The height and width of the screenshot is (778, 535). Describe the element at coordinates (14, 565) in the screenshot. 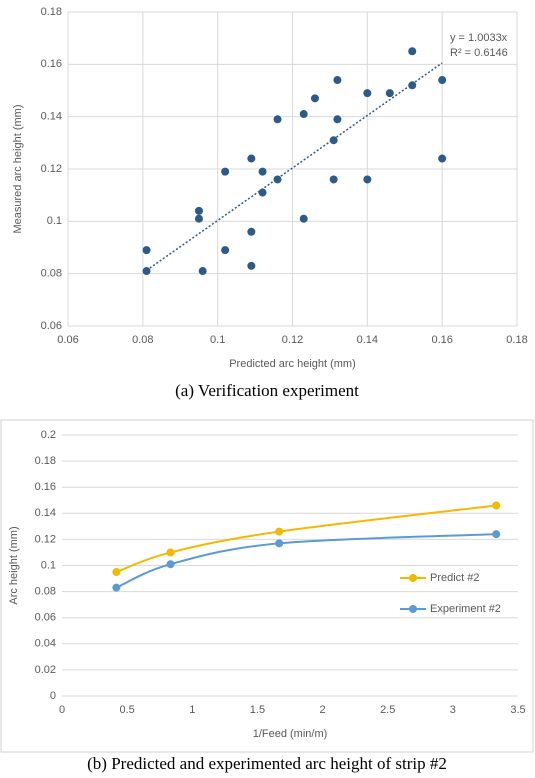

I see `y-axis-title: Arc height (mm)` at that location.